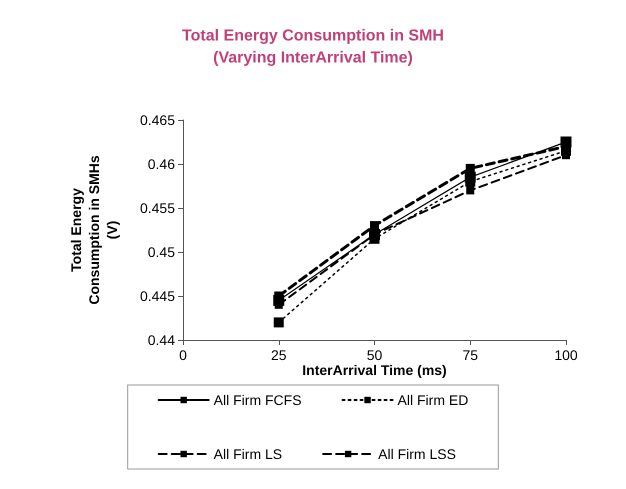 The height and width of the screenshot is (489, 626). I want to click on y-tick-label: 0.455, so click(158, 208).